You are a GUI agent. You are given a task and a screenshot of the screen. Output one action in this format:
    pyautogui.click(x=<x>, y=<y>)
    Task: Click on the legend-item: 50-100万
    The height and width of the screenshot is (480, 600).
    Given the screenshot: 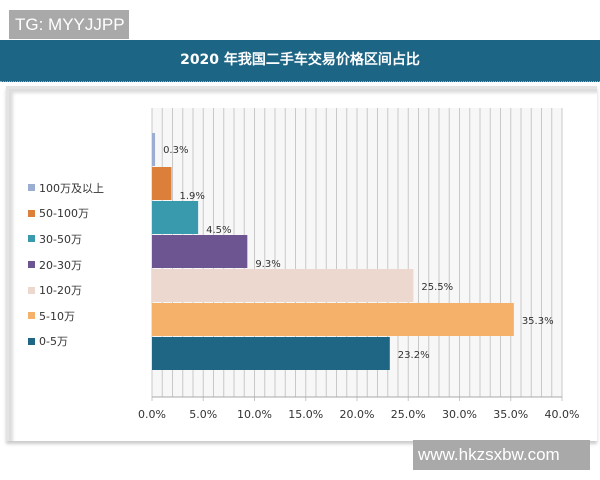 What is the action you would take?
    pyautogui.click(x=66, y=214)
    